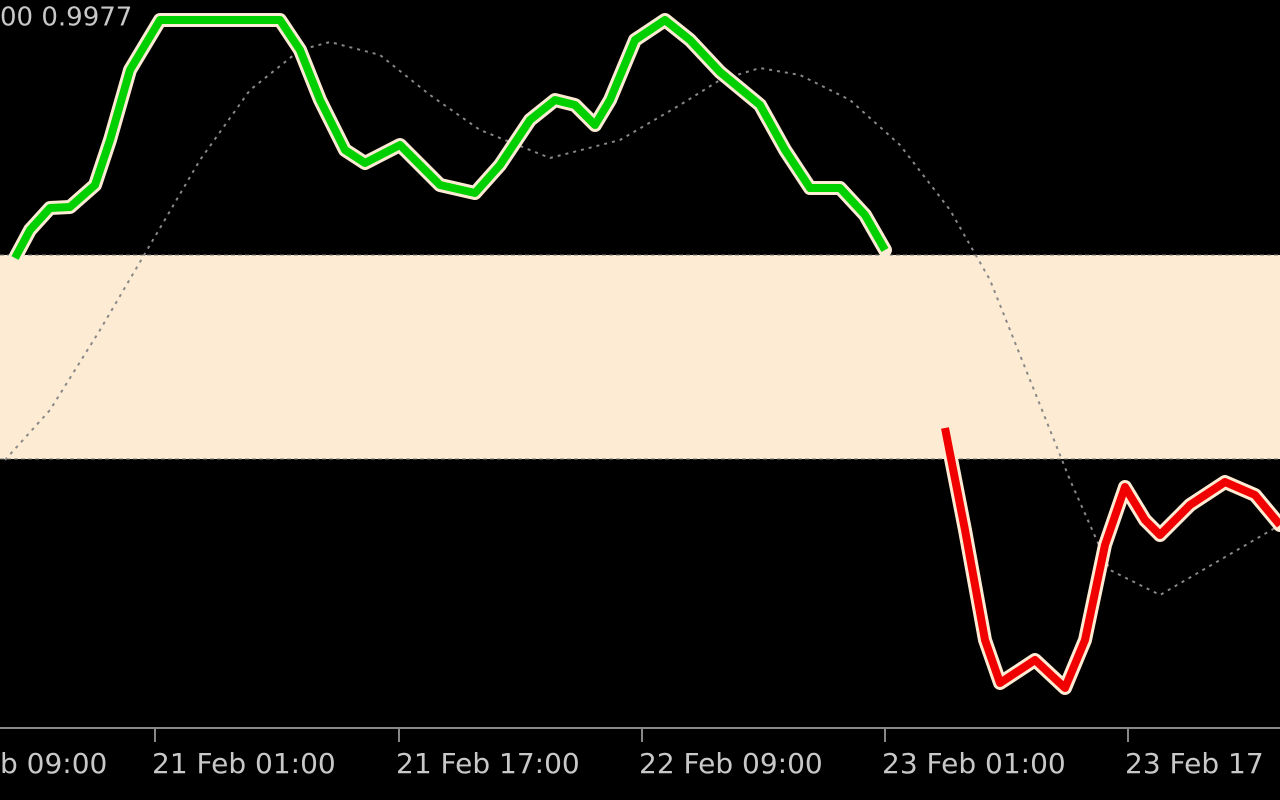 The width and height of the screenshot is (1280, 800). I want to click on indicator-values: 00 0.9977, so click(66, 18).